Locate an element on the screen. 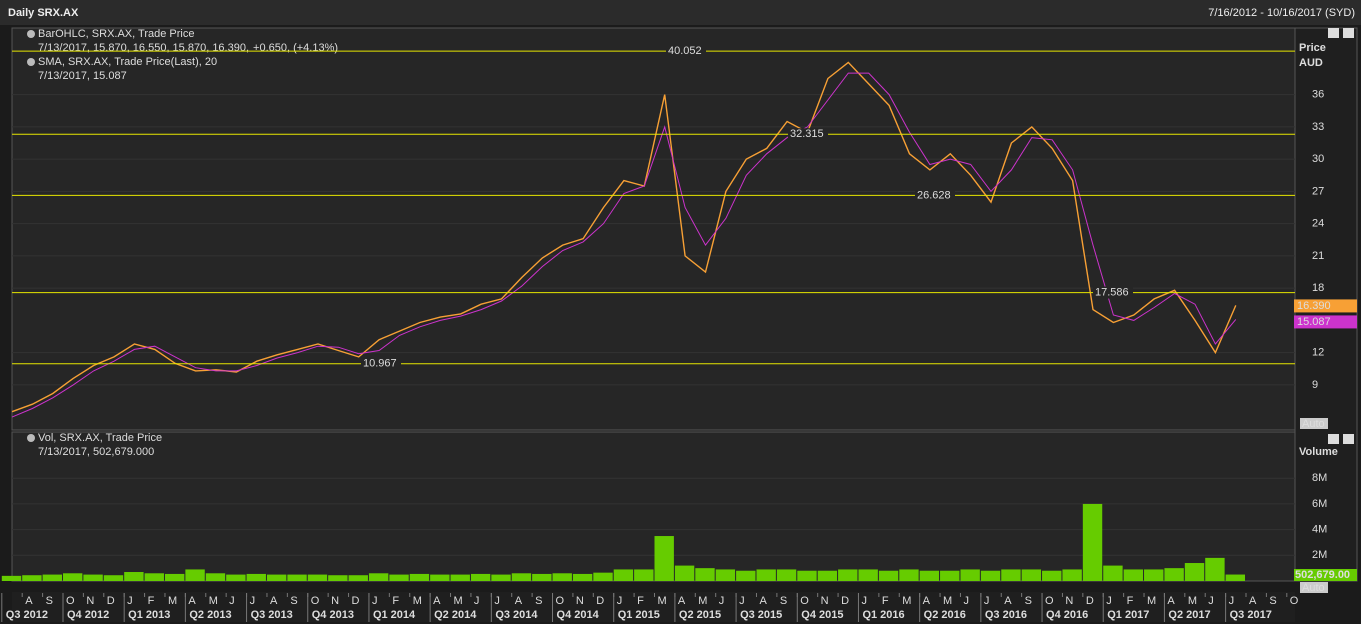 This screenshot has width=1361, height=624. y-tick-label: 2M is located at coordinates (1319, 555).